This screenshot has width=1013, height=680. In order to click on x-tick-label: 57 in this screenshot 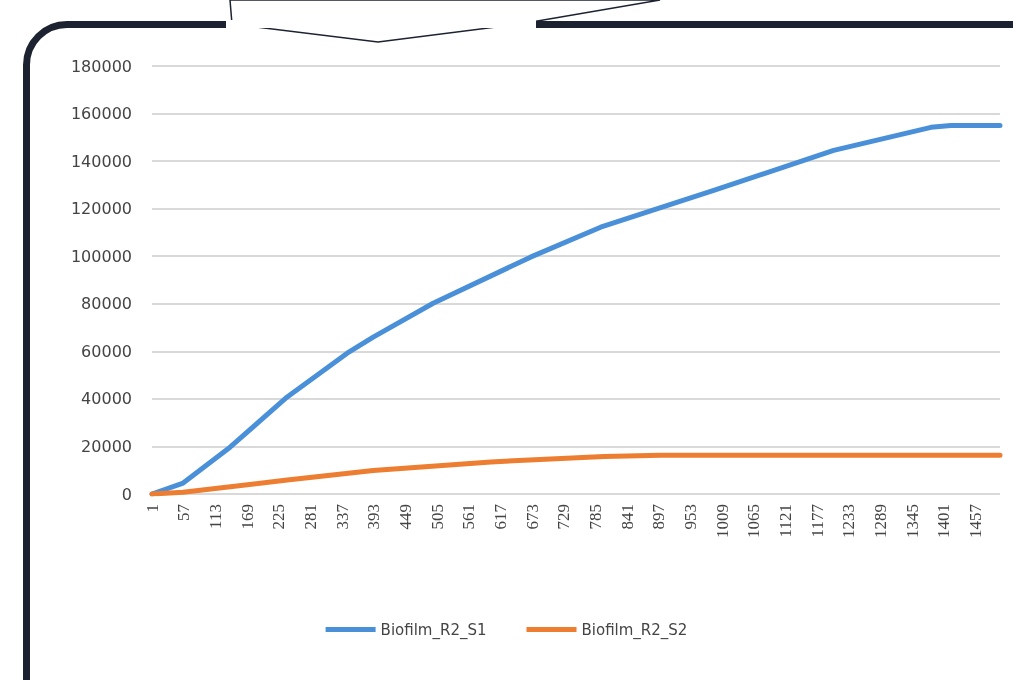, I will do `click(184, 512)`.